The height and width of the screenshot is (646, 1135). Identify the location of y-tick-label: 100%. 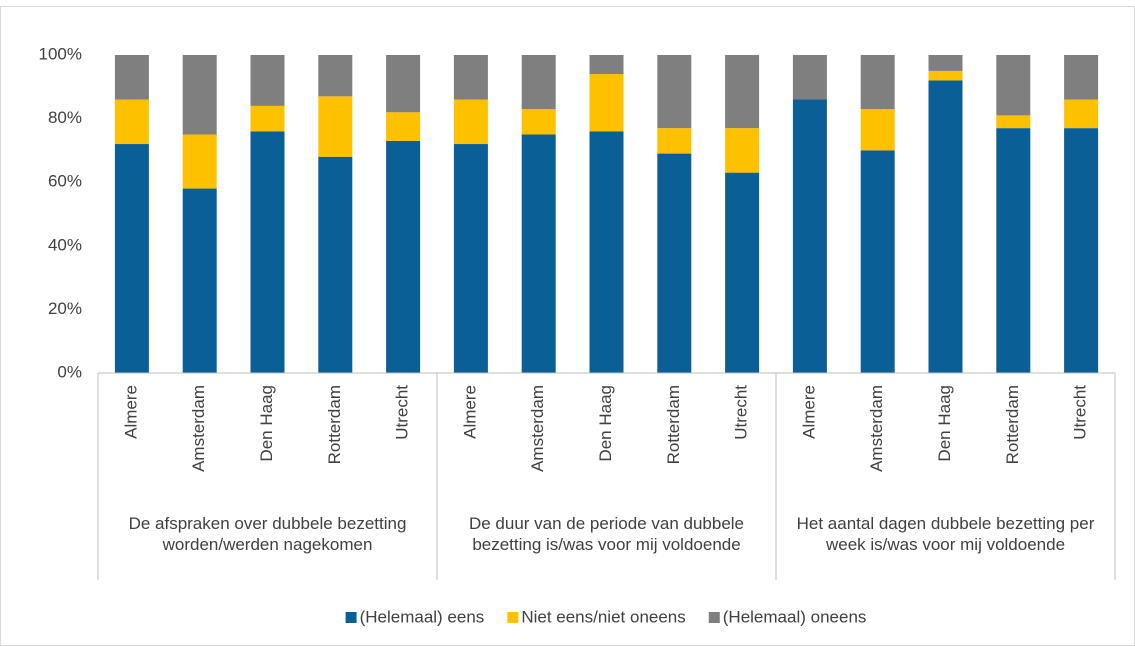
(60, 53).